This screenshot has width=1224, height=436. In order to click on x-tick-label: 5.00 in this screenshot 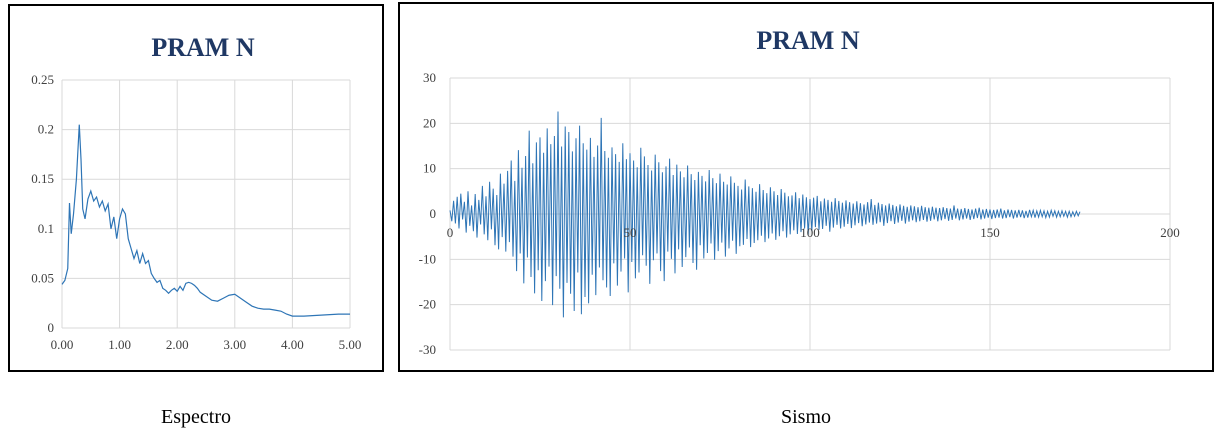, I will do `click(350, 344)`.